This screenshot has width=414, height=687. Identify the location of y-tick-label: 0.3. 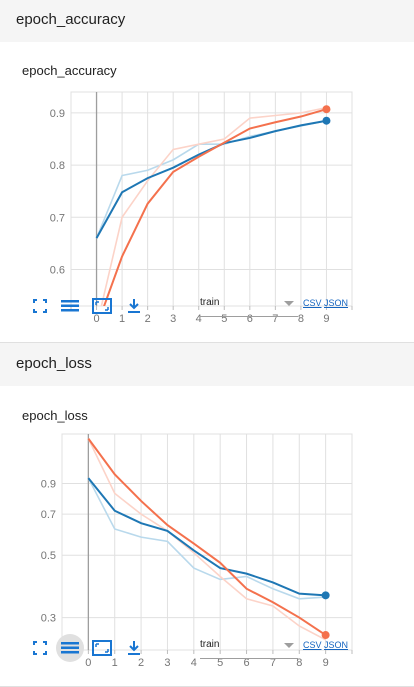
(48, 619).